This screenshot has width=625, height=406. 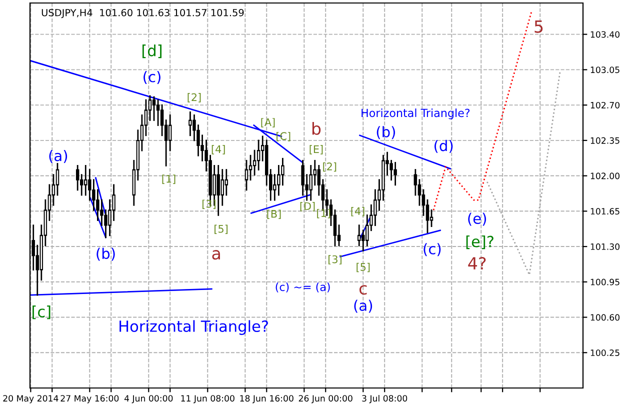 I want to click on annotation: (e), so click(x=477, y=219).